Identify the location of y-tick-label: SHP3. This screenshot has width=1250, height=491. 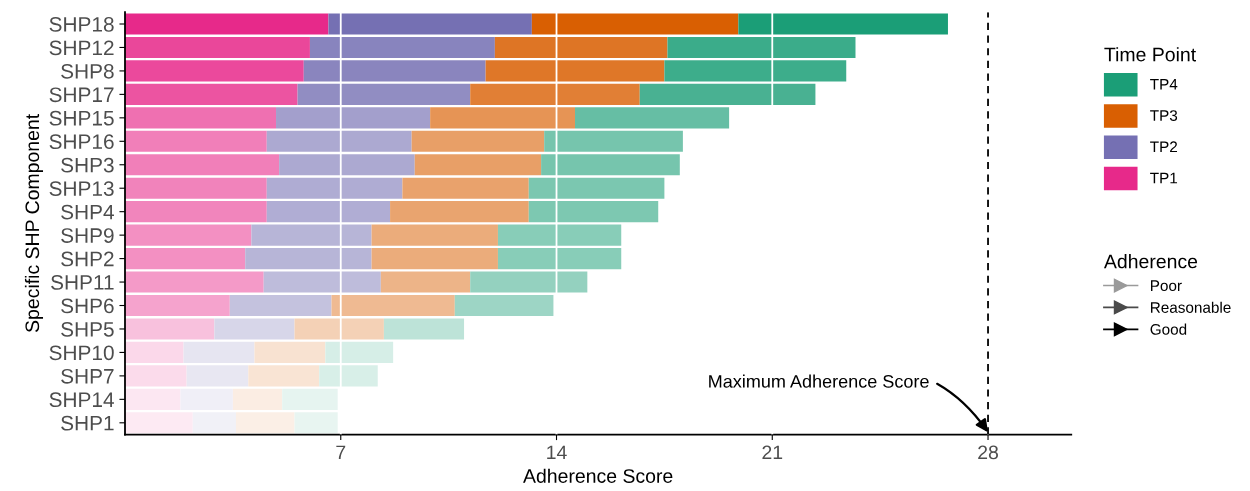
(87, 165).